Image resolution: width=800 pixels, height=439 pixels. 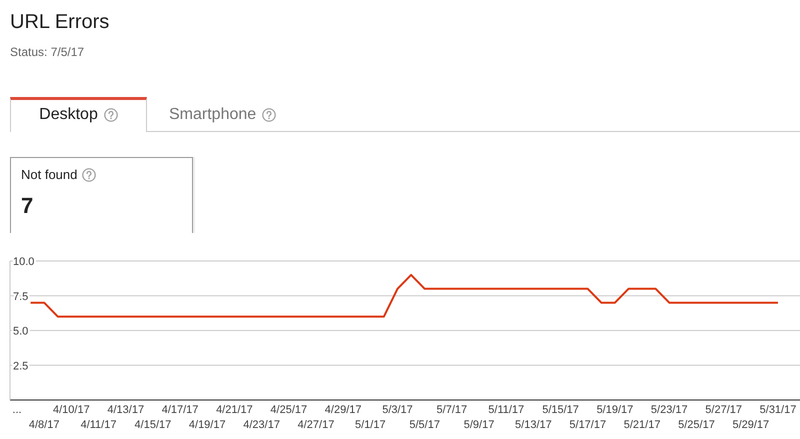 What do you see at coordinates (98, 425) in the screenshot?
I see `x-tick-label: 4/11/17` at bounding box center [98, 425].